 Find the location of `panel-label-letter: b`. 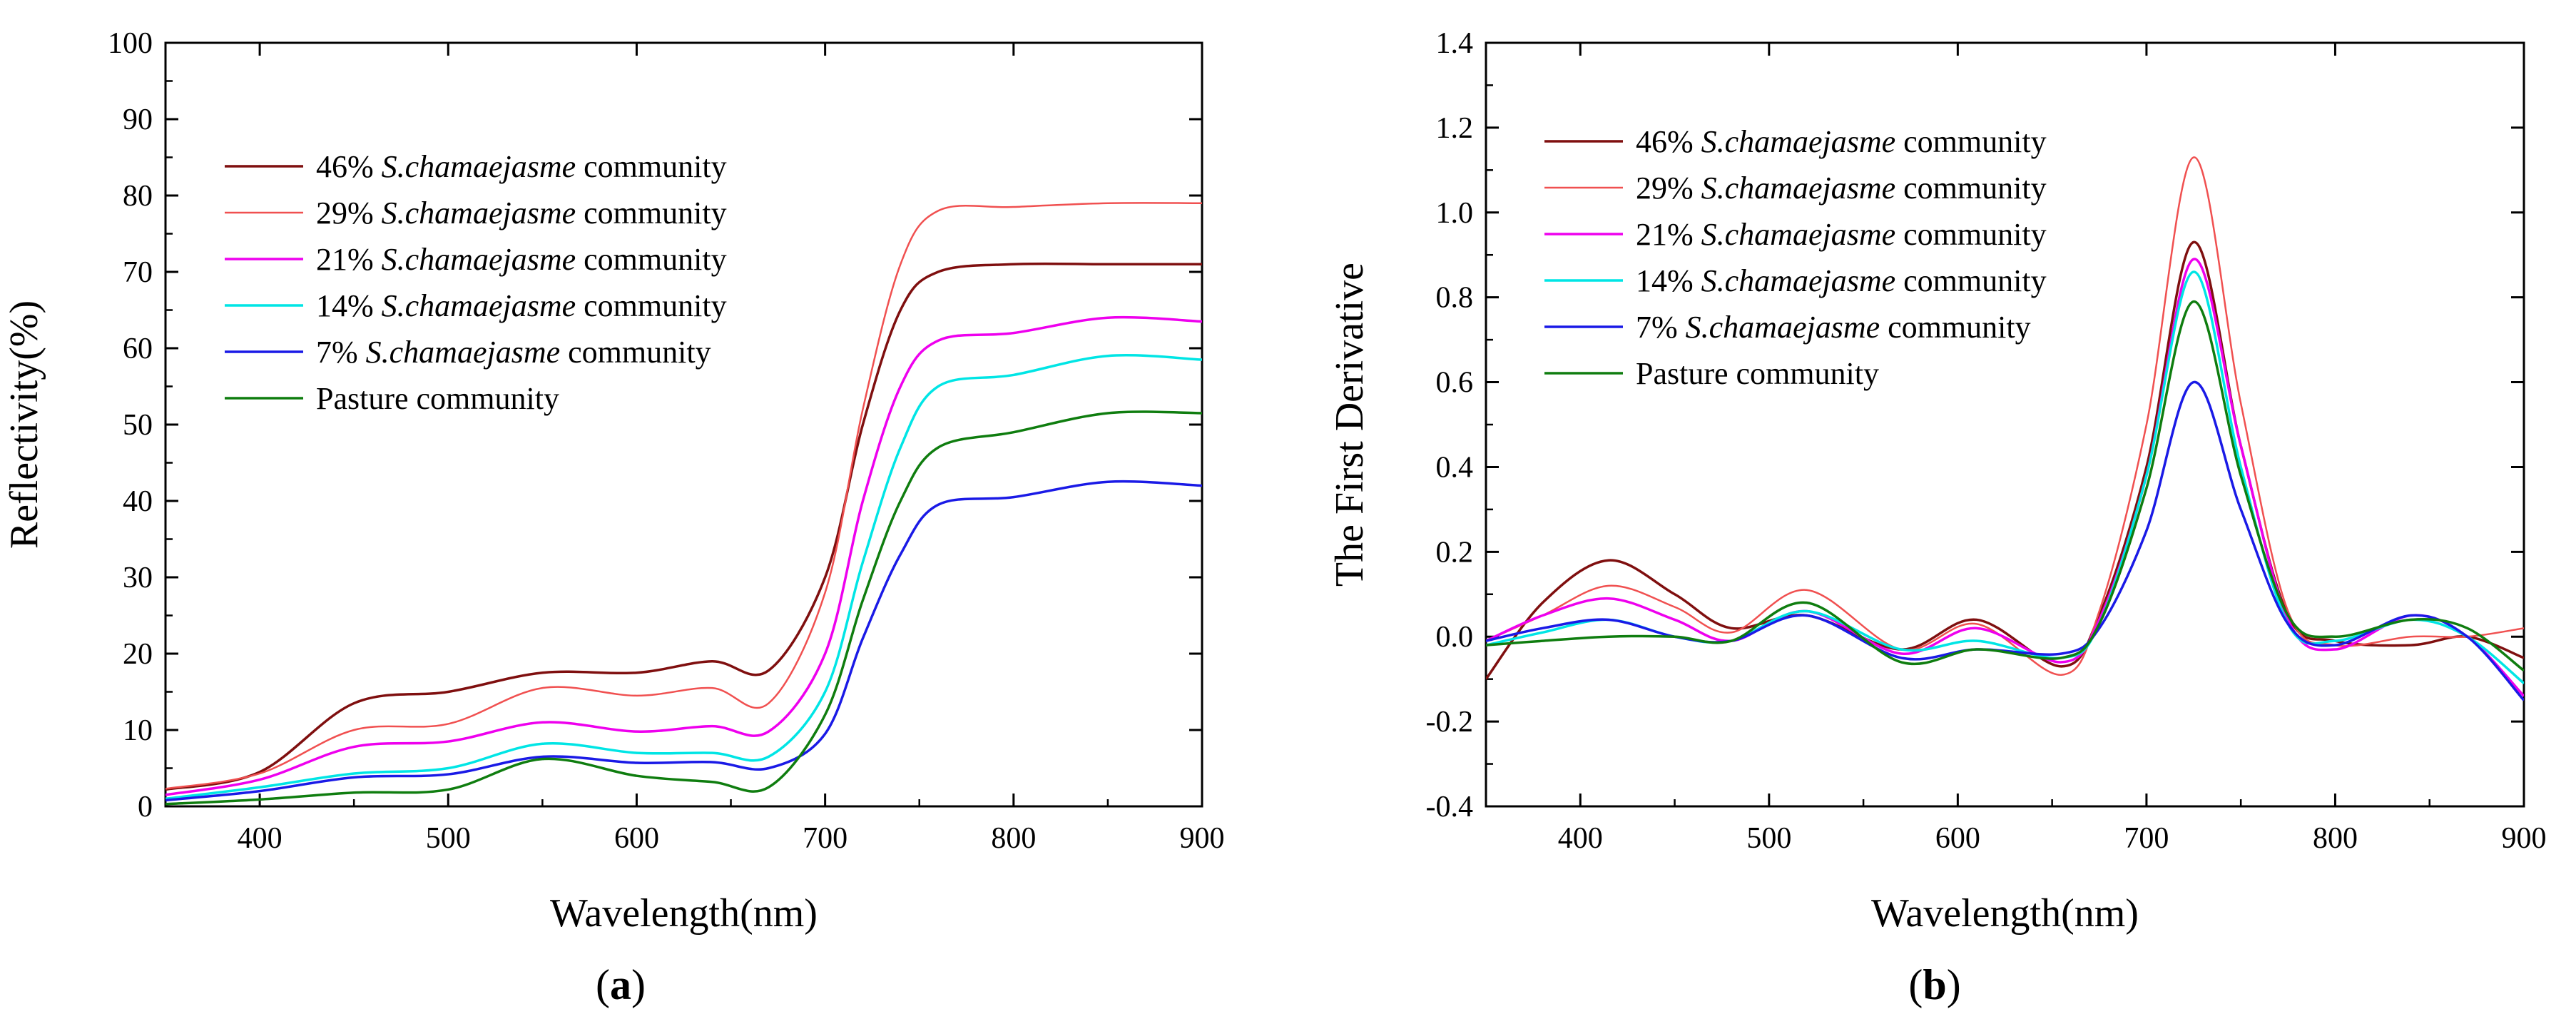

panel-label-letter: b is located at coordinates (1934, 984).